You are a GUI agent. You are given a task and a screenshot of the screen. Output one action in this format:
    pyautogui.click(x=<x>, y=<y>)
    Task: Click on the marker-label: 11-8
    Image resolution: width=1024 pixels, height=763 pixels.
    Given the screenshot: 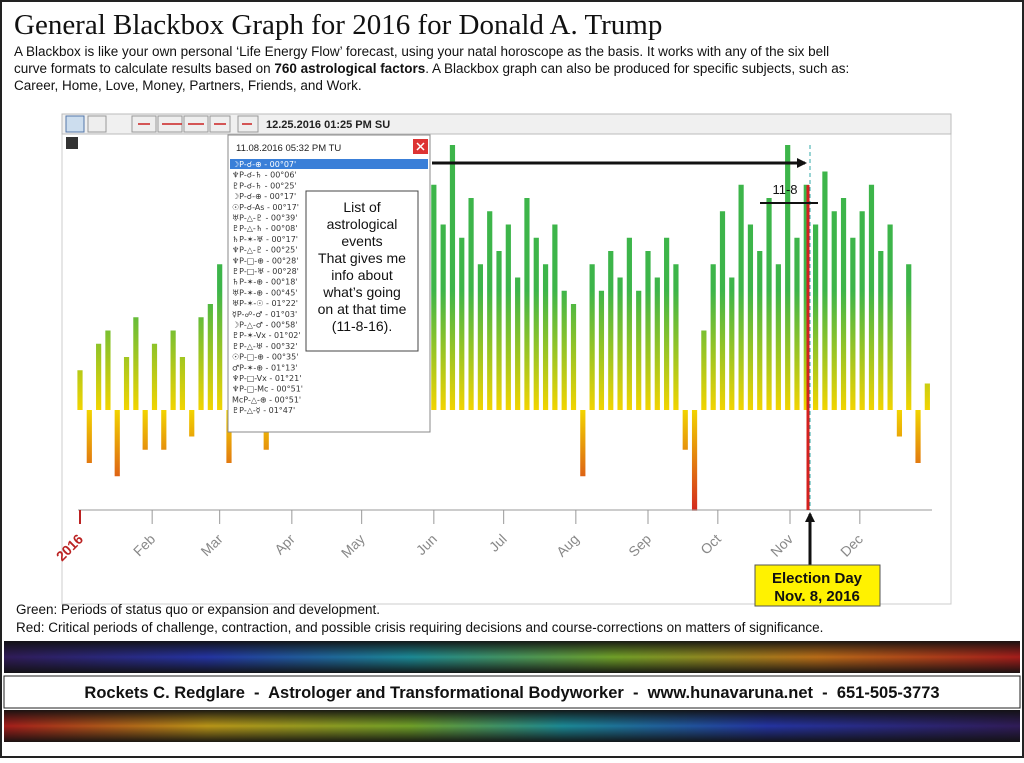 What is the action you would take?
    pyautogui.click(x=784, y=189)
    